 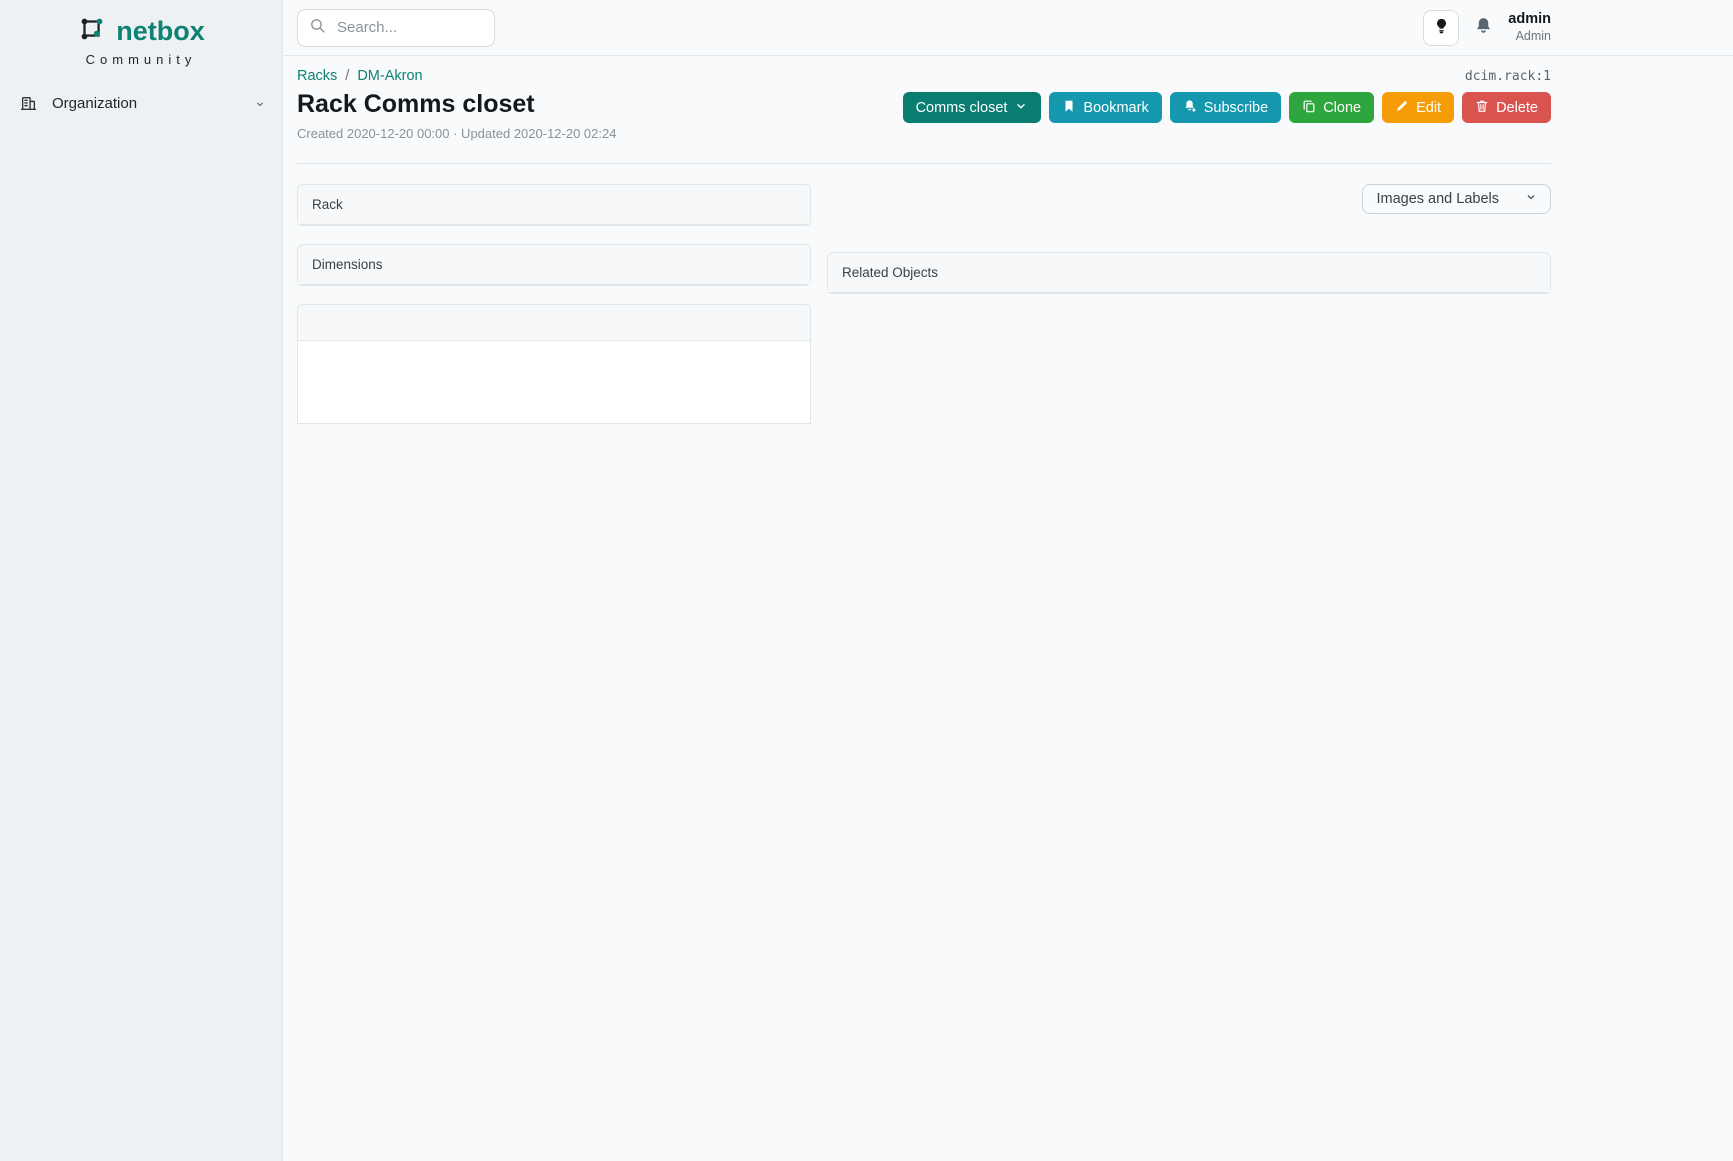 I want to click on sidebar-item-organization: Organization, so click(x=141, y=103).